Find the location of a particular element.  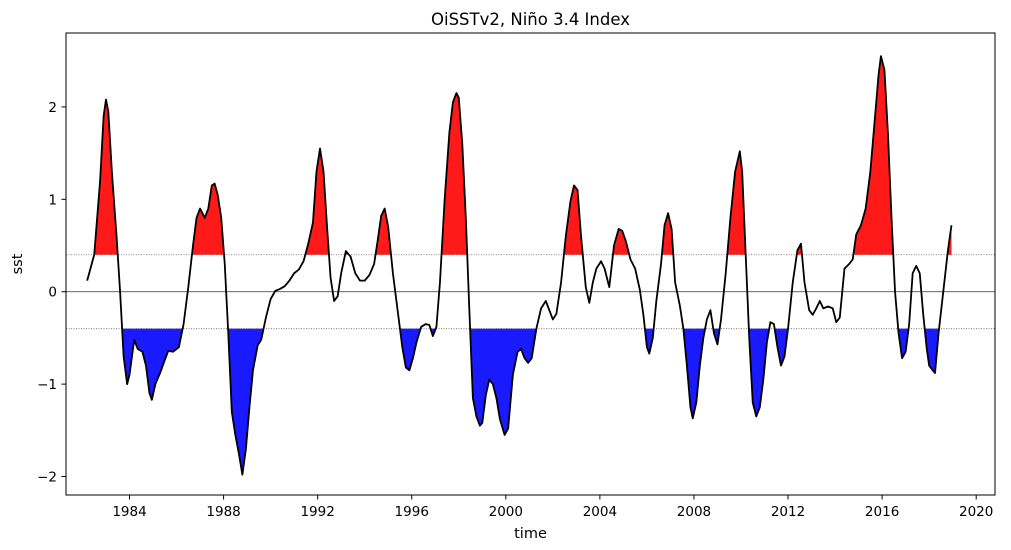

x-tick-label: 2020 is located at coordinates (976, 512).